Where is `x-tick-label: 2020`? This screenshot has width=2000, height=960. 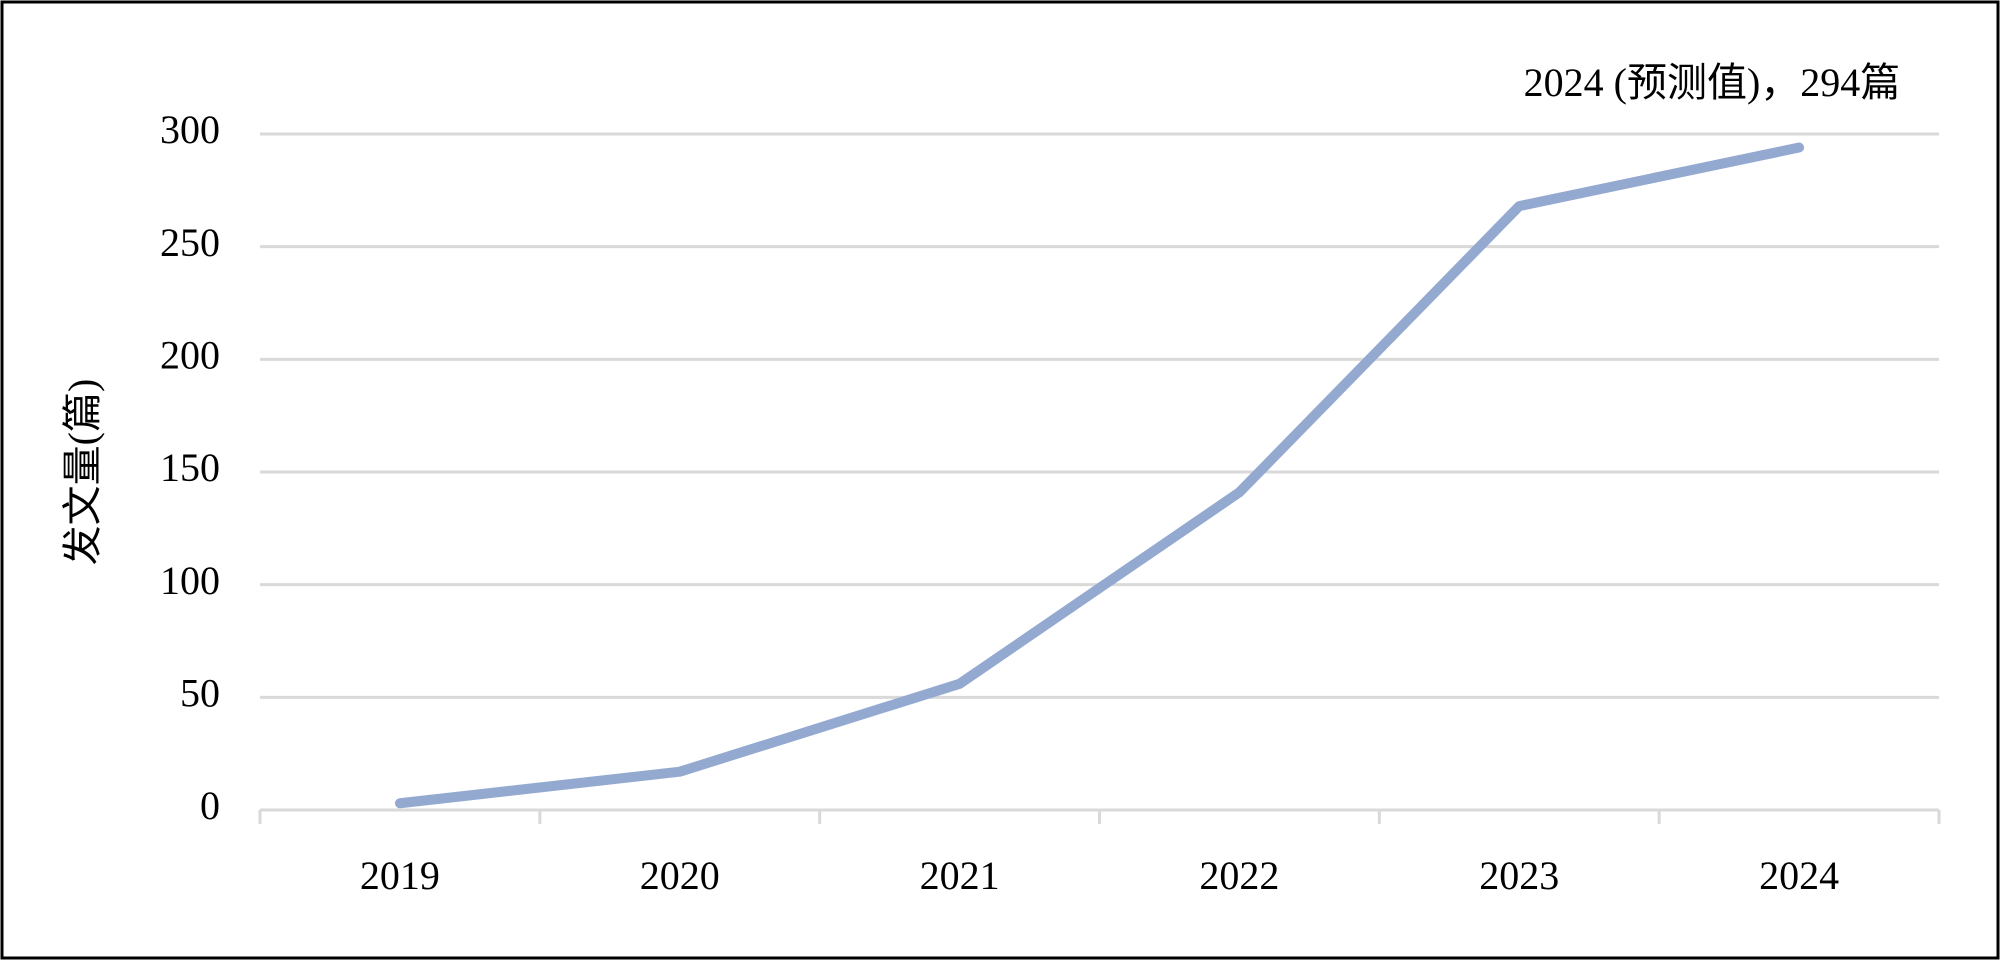 x-tick-label: 2020 is located at coordinates (680, 875).